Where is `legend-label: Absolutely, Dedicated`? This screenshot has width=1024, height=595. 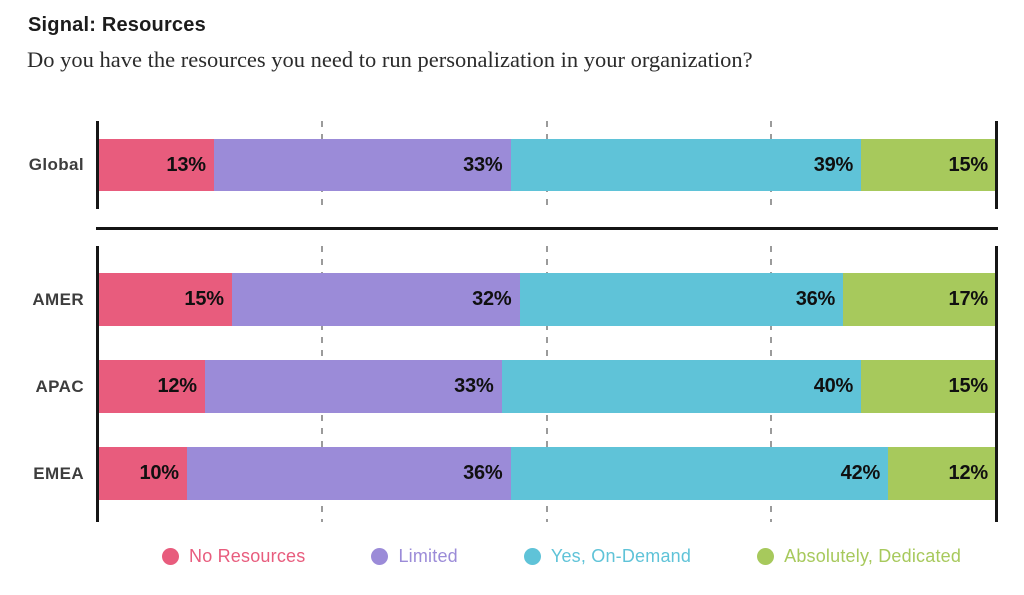
legend-label: Absolutely, Dedicated is located at coordinates (873, 556).